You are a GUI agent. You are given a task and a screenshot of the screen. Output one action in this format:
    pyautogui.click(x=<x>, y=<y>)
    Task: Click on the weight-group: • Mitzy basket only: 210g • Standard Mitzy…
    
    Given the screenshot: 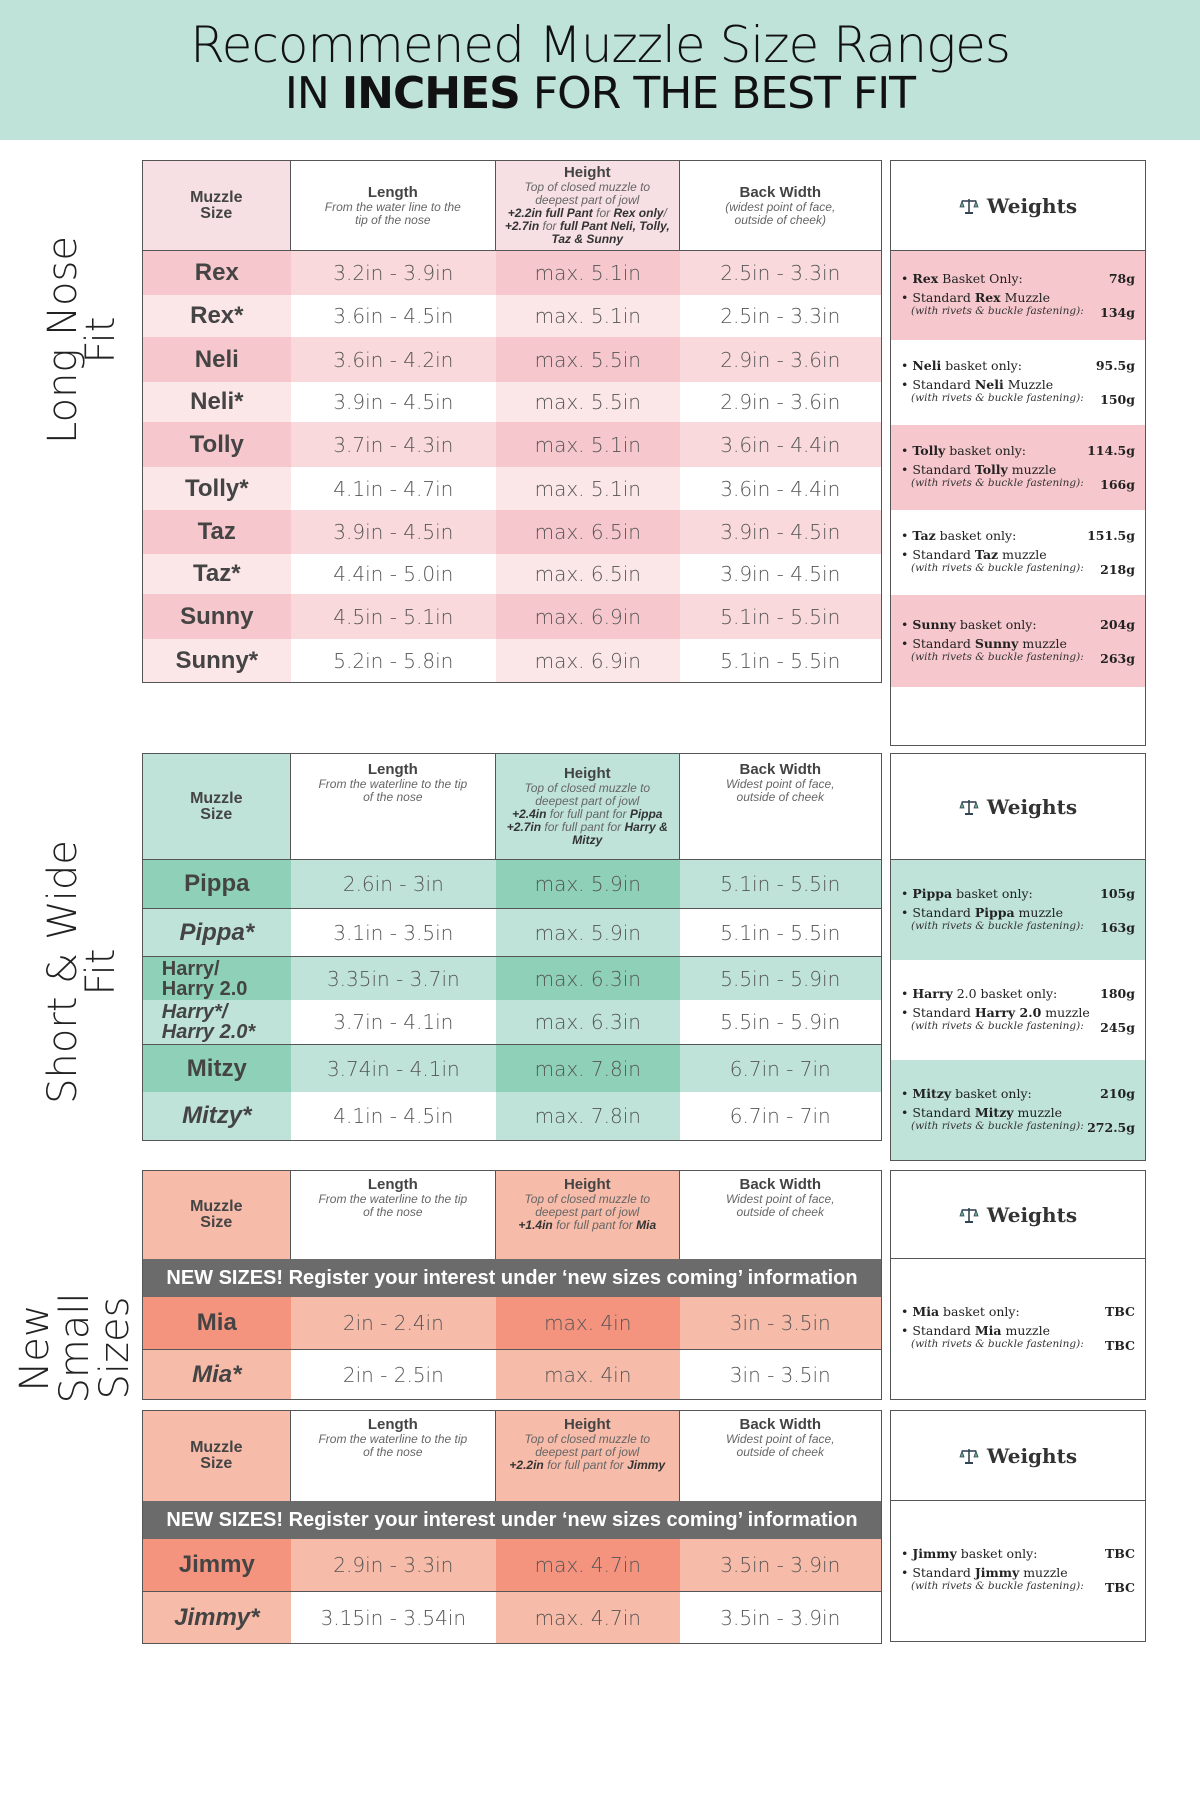 What is the action you would take?
    pyautogui.click(x=1018, y=1110)
    